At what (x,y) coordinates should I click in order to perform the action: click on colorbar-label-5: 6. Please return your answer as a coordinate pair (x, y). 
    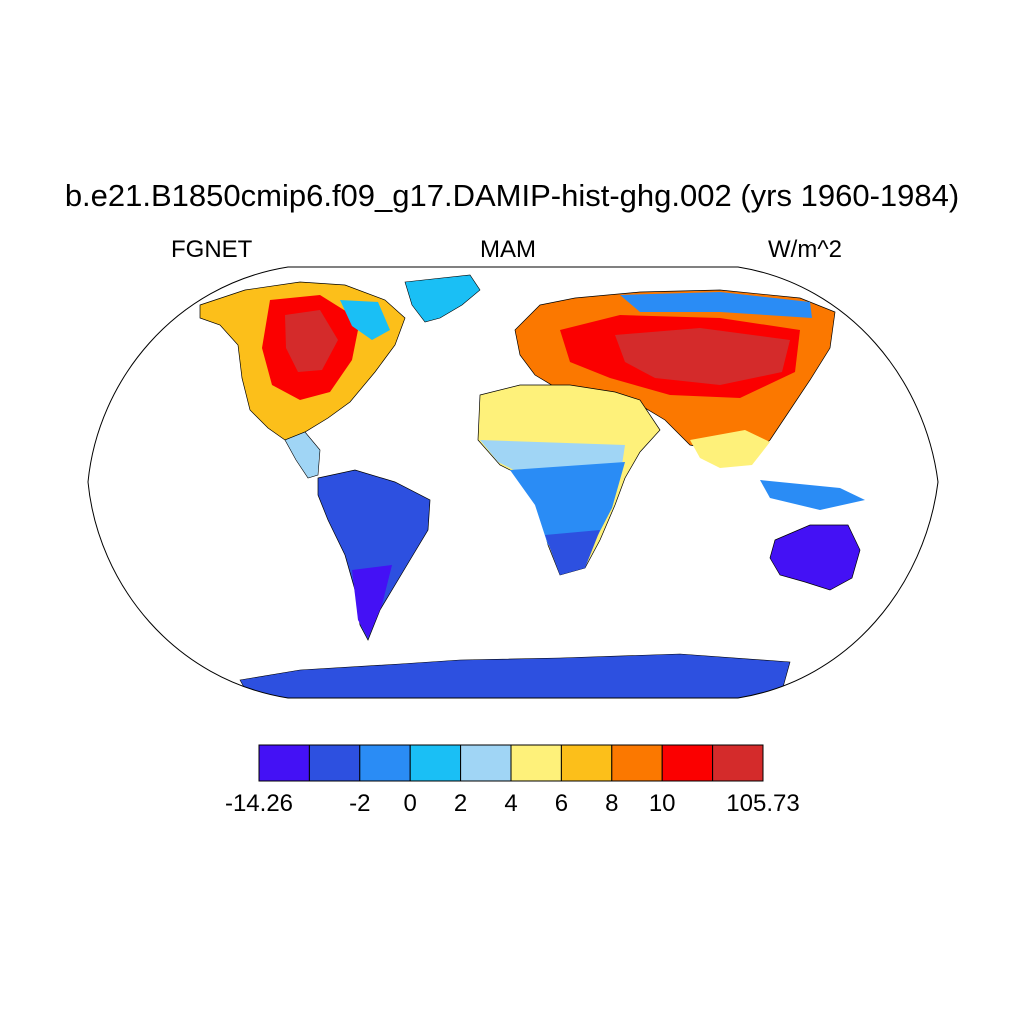
    Looking at the image, I should click on (561, 803).